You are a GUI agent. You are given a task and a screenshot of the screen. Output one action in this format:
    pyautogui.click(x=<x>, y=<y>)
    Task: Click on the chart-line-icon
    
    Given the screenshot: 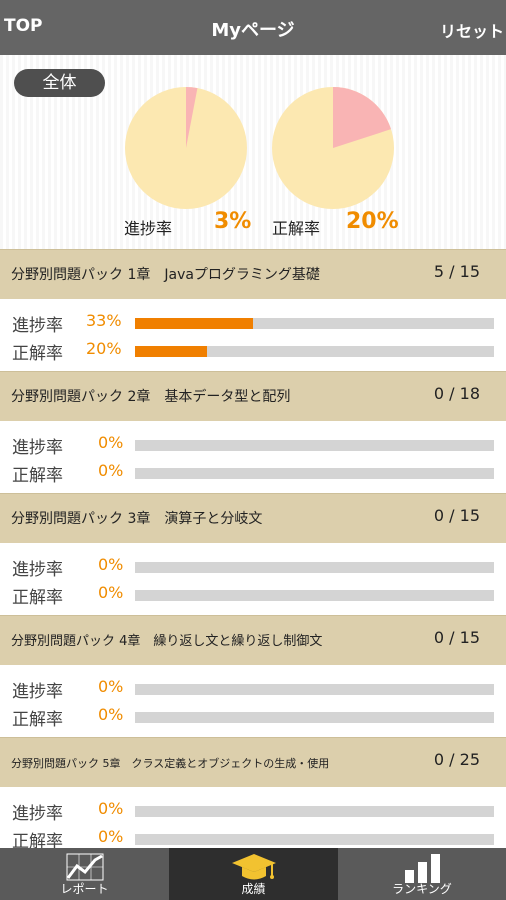 What is the action you would take?
    pyautogui.click(x=84, y=867)
    